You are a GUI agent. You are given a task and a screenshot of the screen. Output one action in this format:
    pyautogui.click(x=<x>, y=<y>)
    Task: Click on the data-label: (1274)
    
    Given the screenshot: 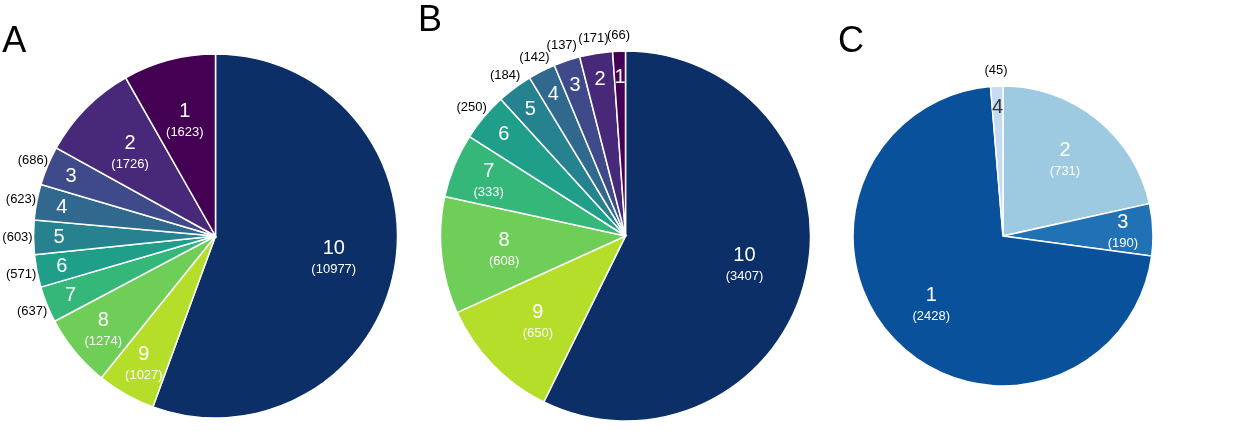 What is the action you would take?
    pyautogui.click(x=103, y=340)
    